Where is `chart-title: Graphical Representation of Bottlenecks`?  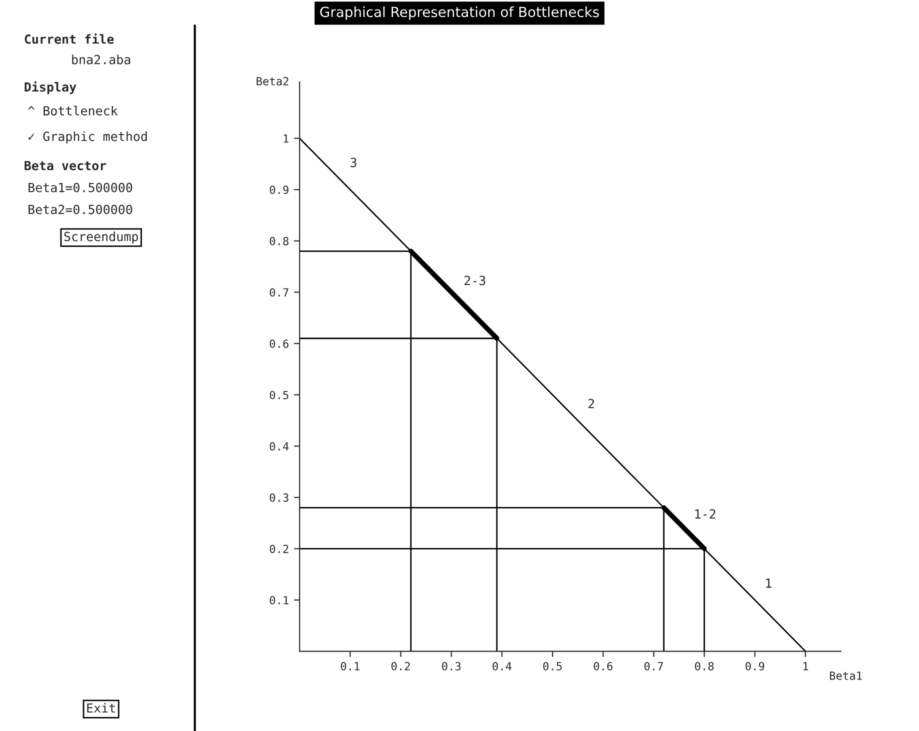
chart-title: Graphical Representation of Bottlenecks is located at coordinates (459, 13).